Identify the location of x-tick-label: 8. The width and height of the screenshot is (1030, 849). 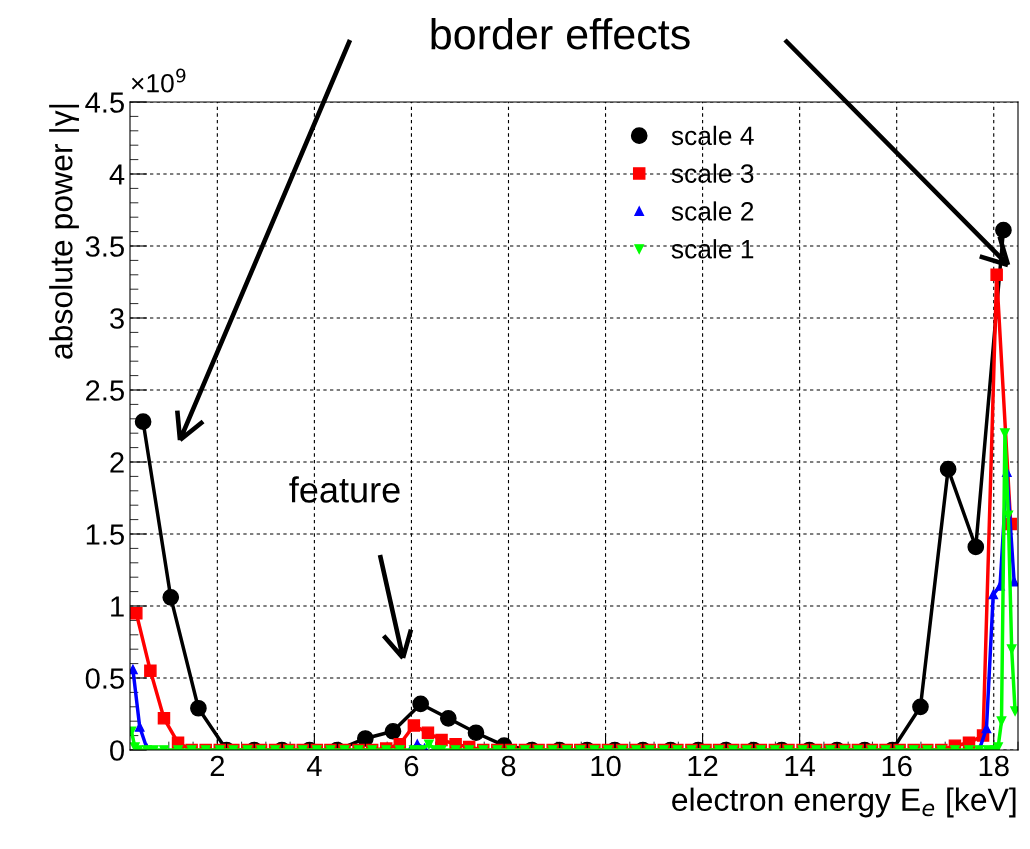
(508, 766).